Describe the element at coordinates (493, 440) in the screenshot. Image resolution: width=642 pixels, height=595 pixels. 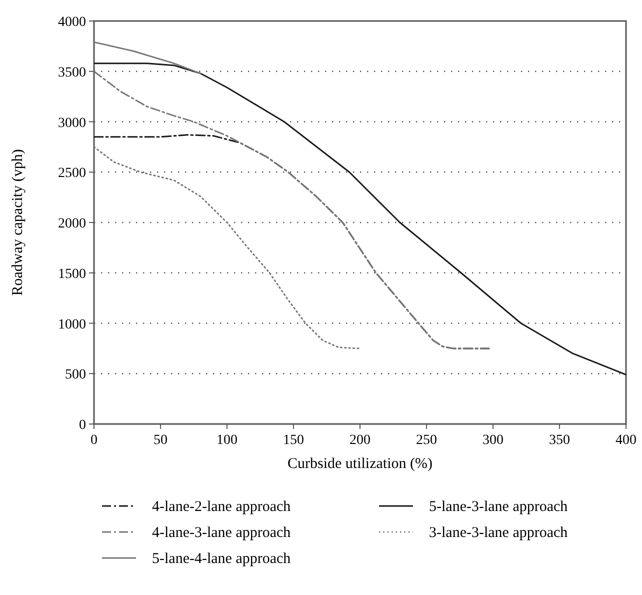
I see `x-tick-label: 300` at that location.